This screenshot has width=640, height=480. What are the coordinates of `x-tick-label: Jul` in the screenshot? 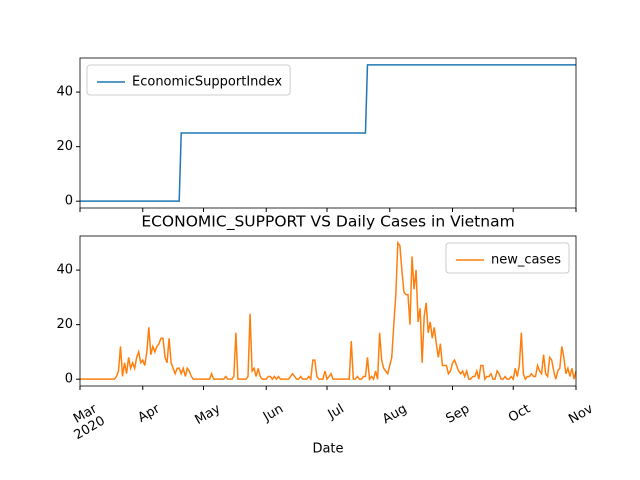 It's located at (336, 412).